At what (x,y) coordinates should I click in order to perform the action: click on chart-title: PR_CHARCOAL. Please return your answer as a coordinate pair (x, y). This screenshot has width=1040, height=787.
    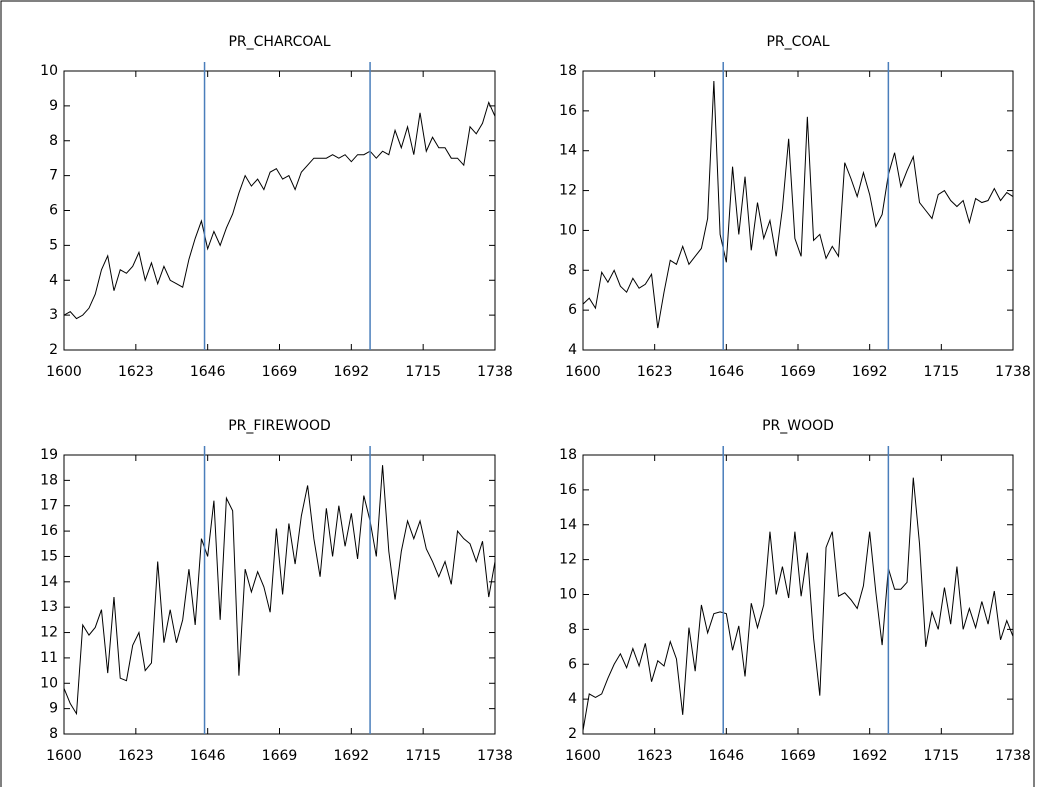
    Looking at the image, I should click on (279, 42).